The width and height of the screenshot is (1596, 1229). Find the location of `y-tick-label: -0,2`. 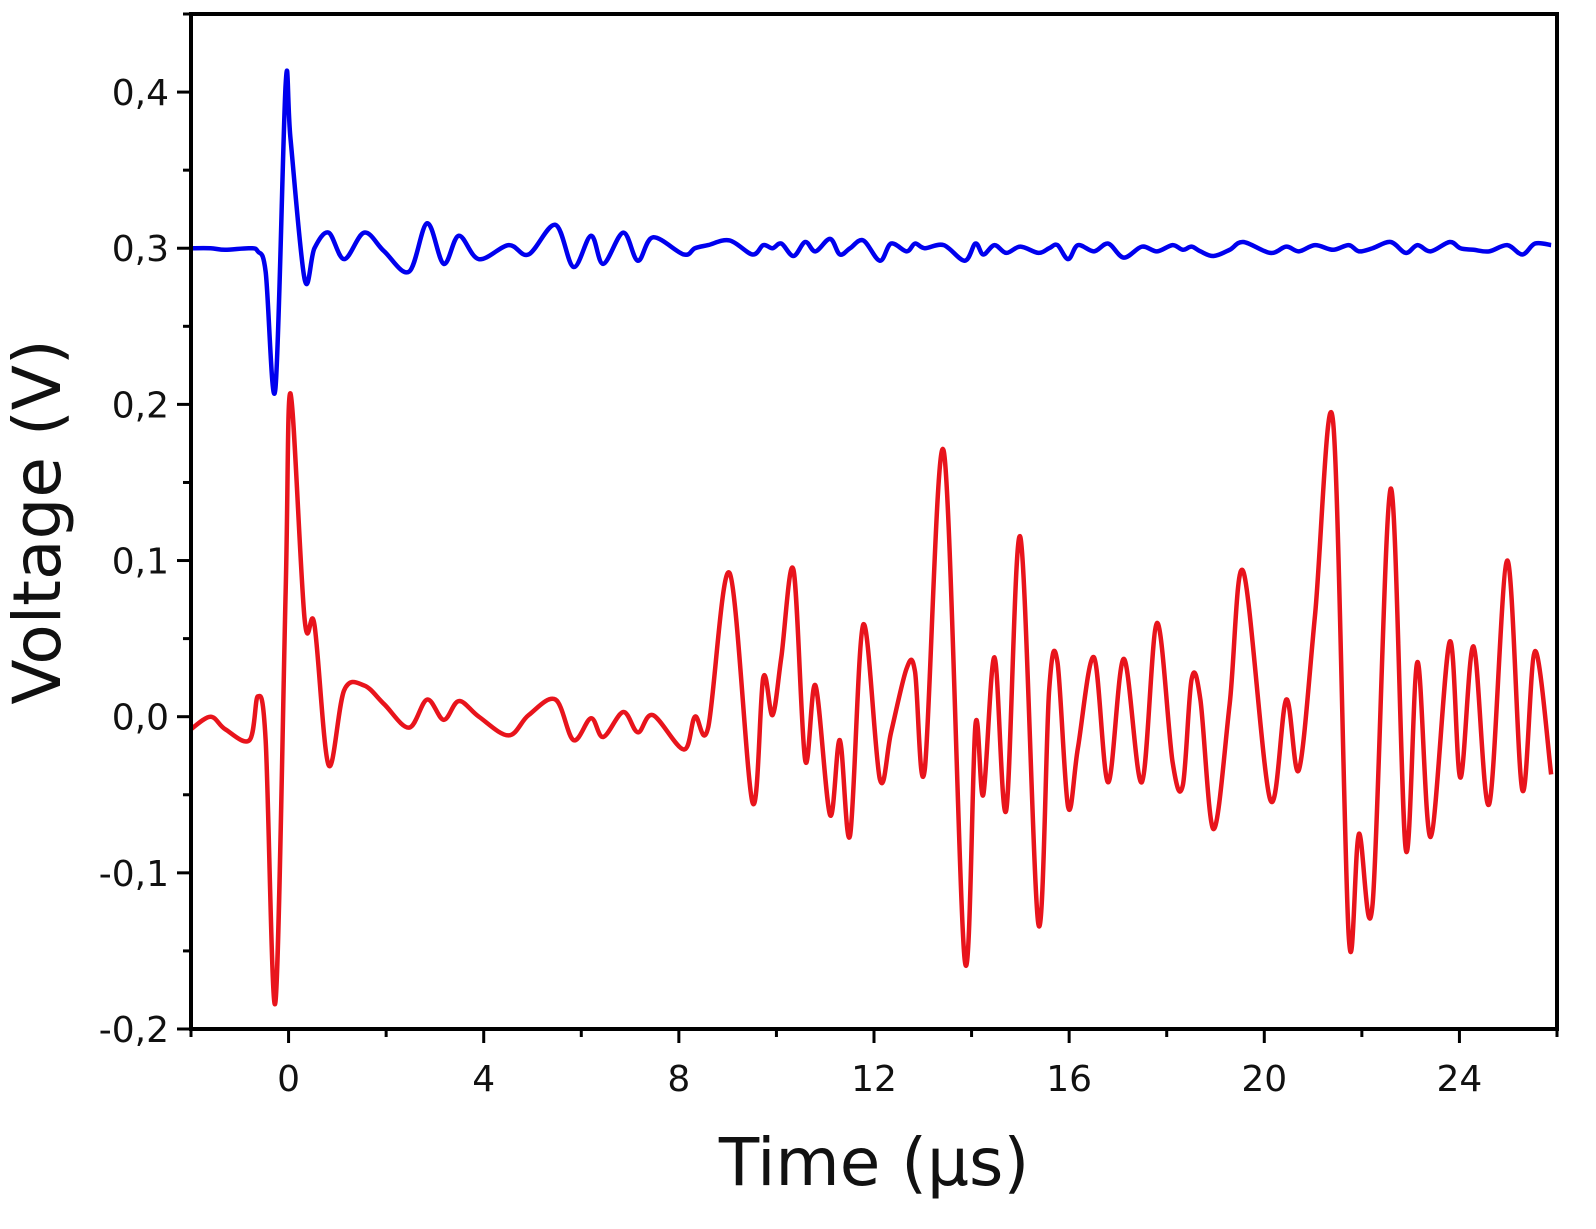

y-tick-label: -0,2 is located at coordinates (134, 1030).